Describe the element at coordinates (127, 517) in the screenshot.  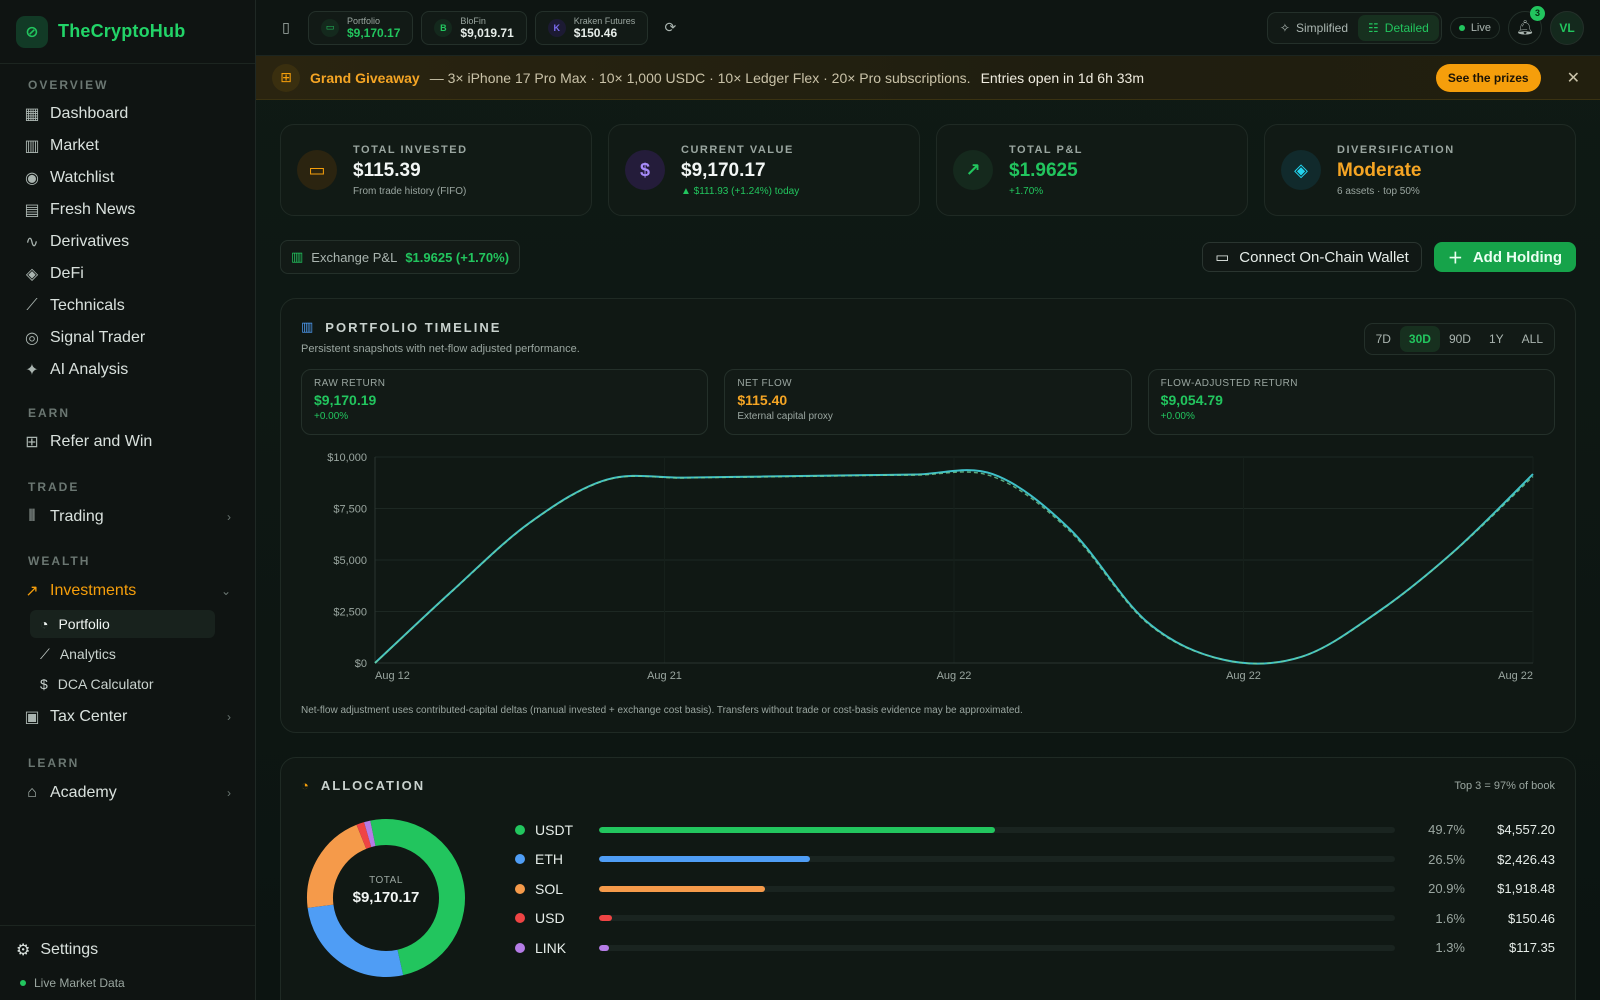
I see `sidebar-item-trading: ⫴ Trading ›` at that location.